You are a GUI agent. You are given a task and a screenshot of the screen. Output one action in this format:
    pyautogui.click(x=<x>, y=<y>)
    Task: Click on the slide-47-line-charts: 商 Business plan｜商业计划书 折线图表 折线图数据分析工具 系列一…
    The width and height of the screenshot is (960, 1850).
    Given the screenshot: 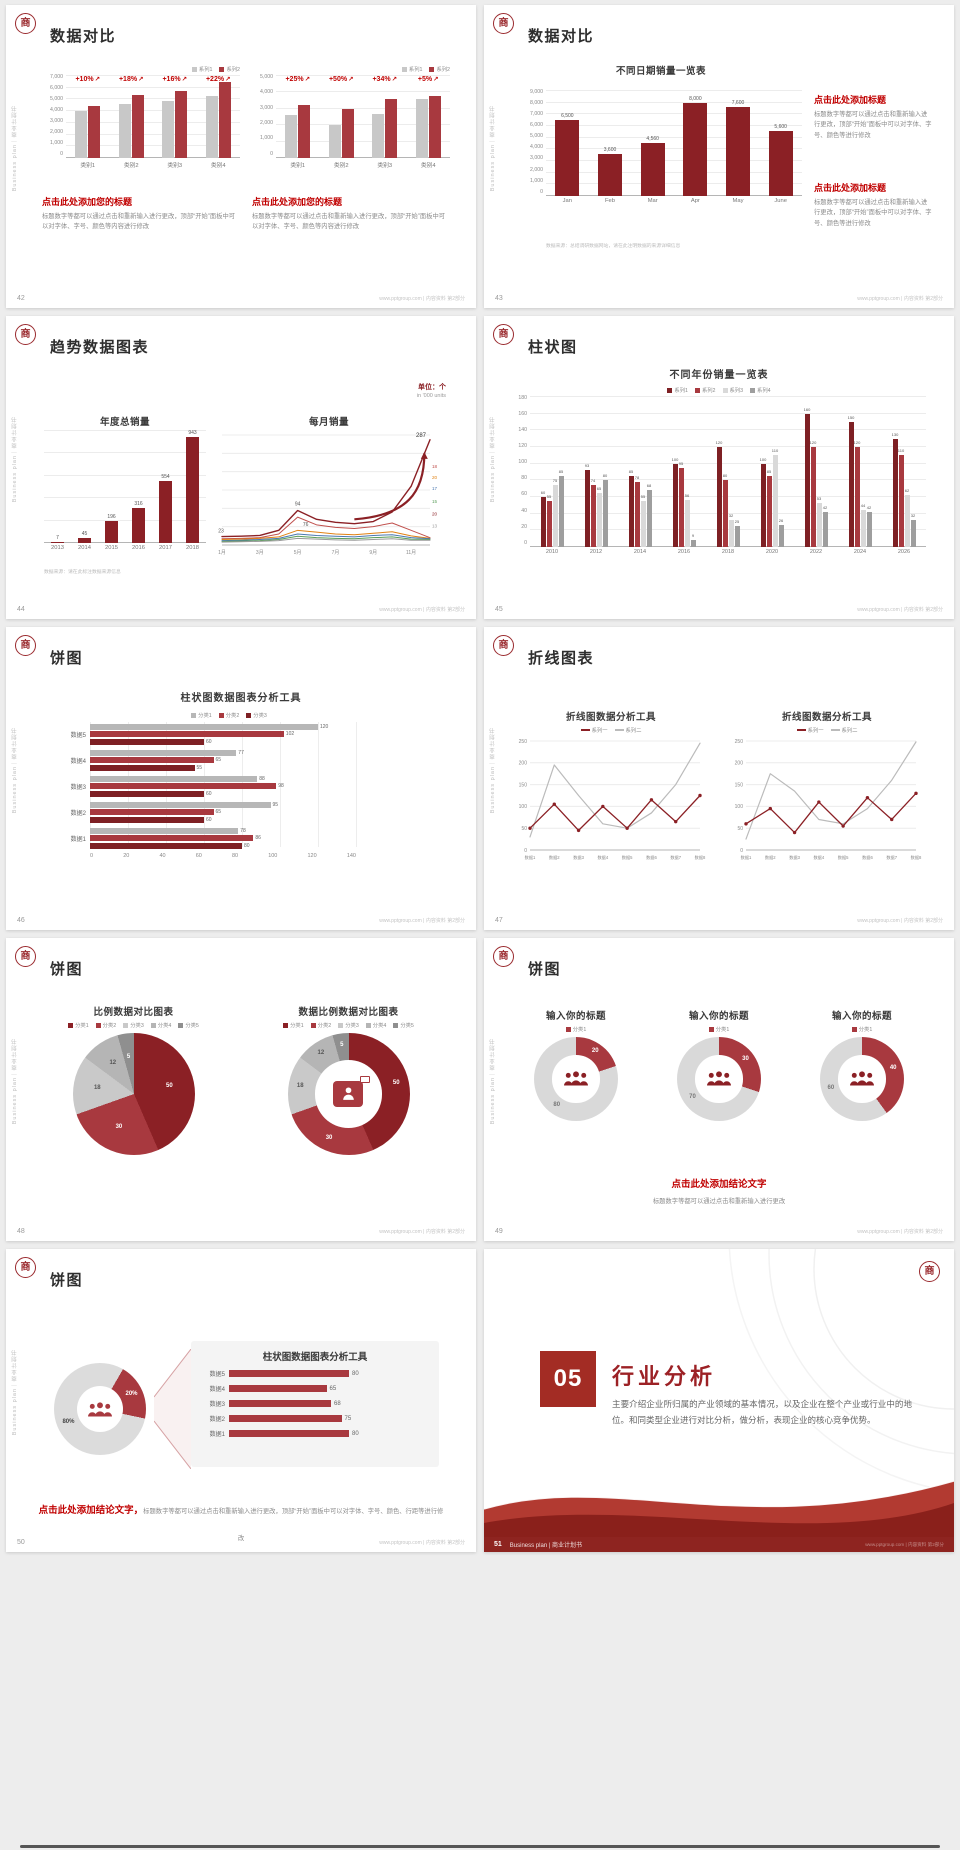 What is the action you would take?
    pyautogui.click(x=719, y=778)
    